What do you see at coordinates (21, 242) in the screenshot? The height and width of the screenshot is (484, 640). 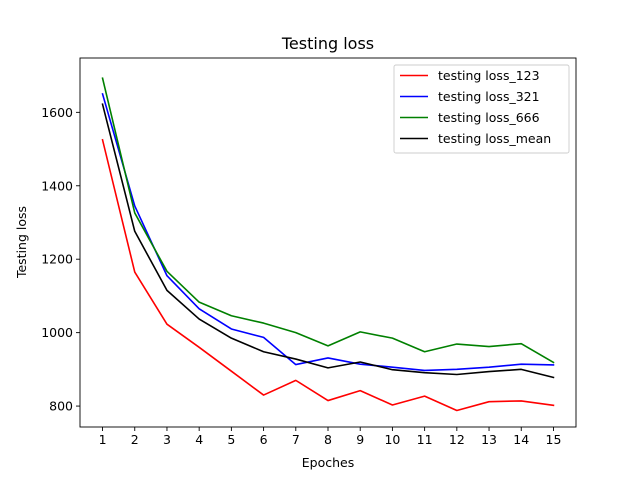 I see `y-axis-label: Testing loss` at bounding box center [21, 242].